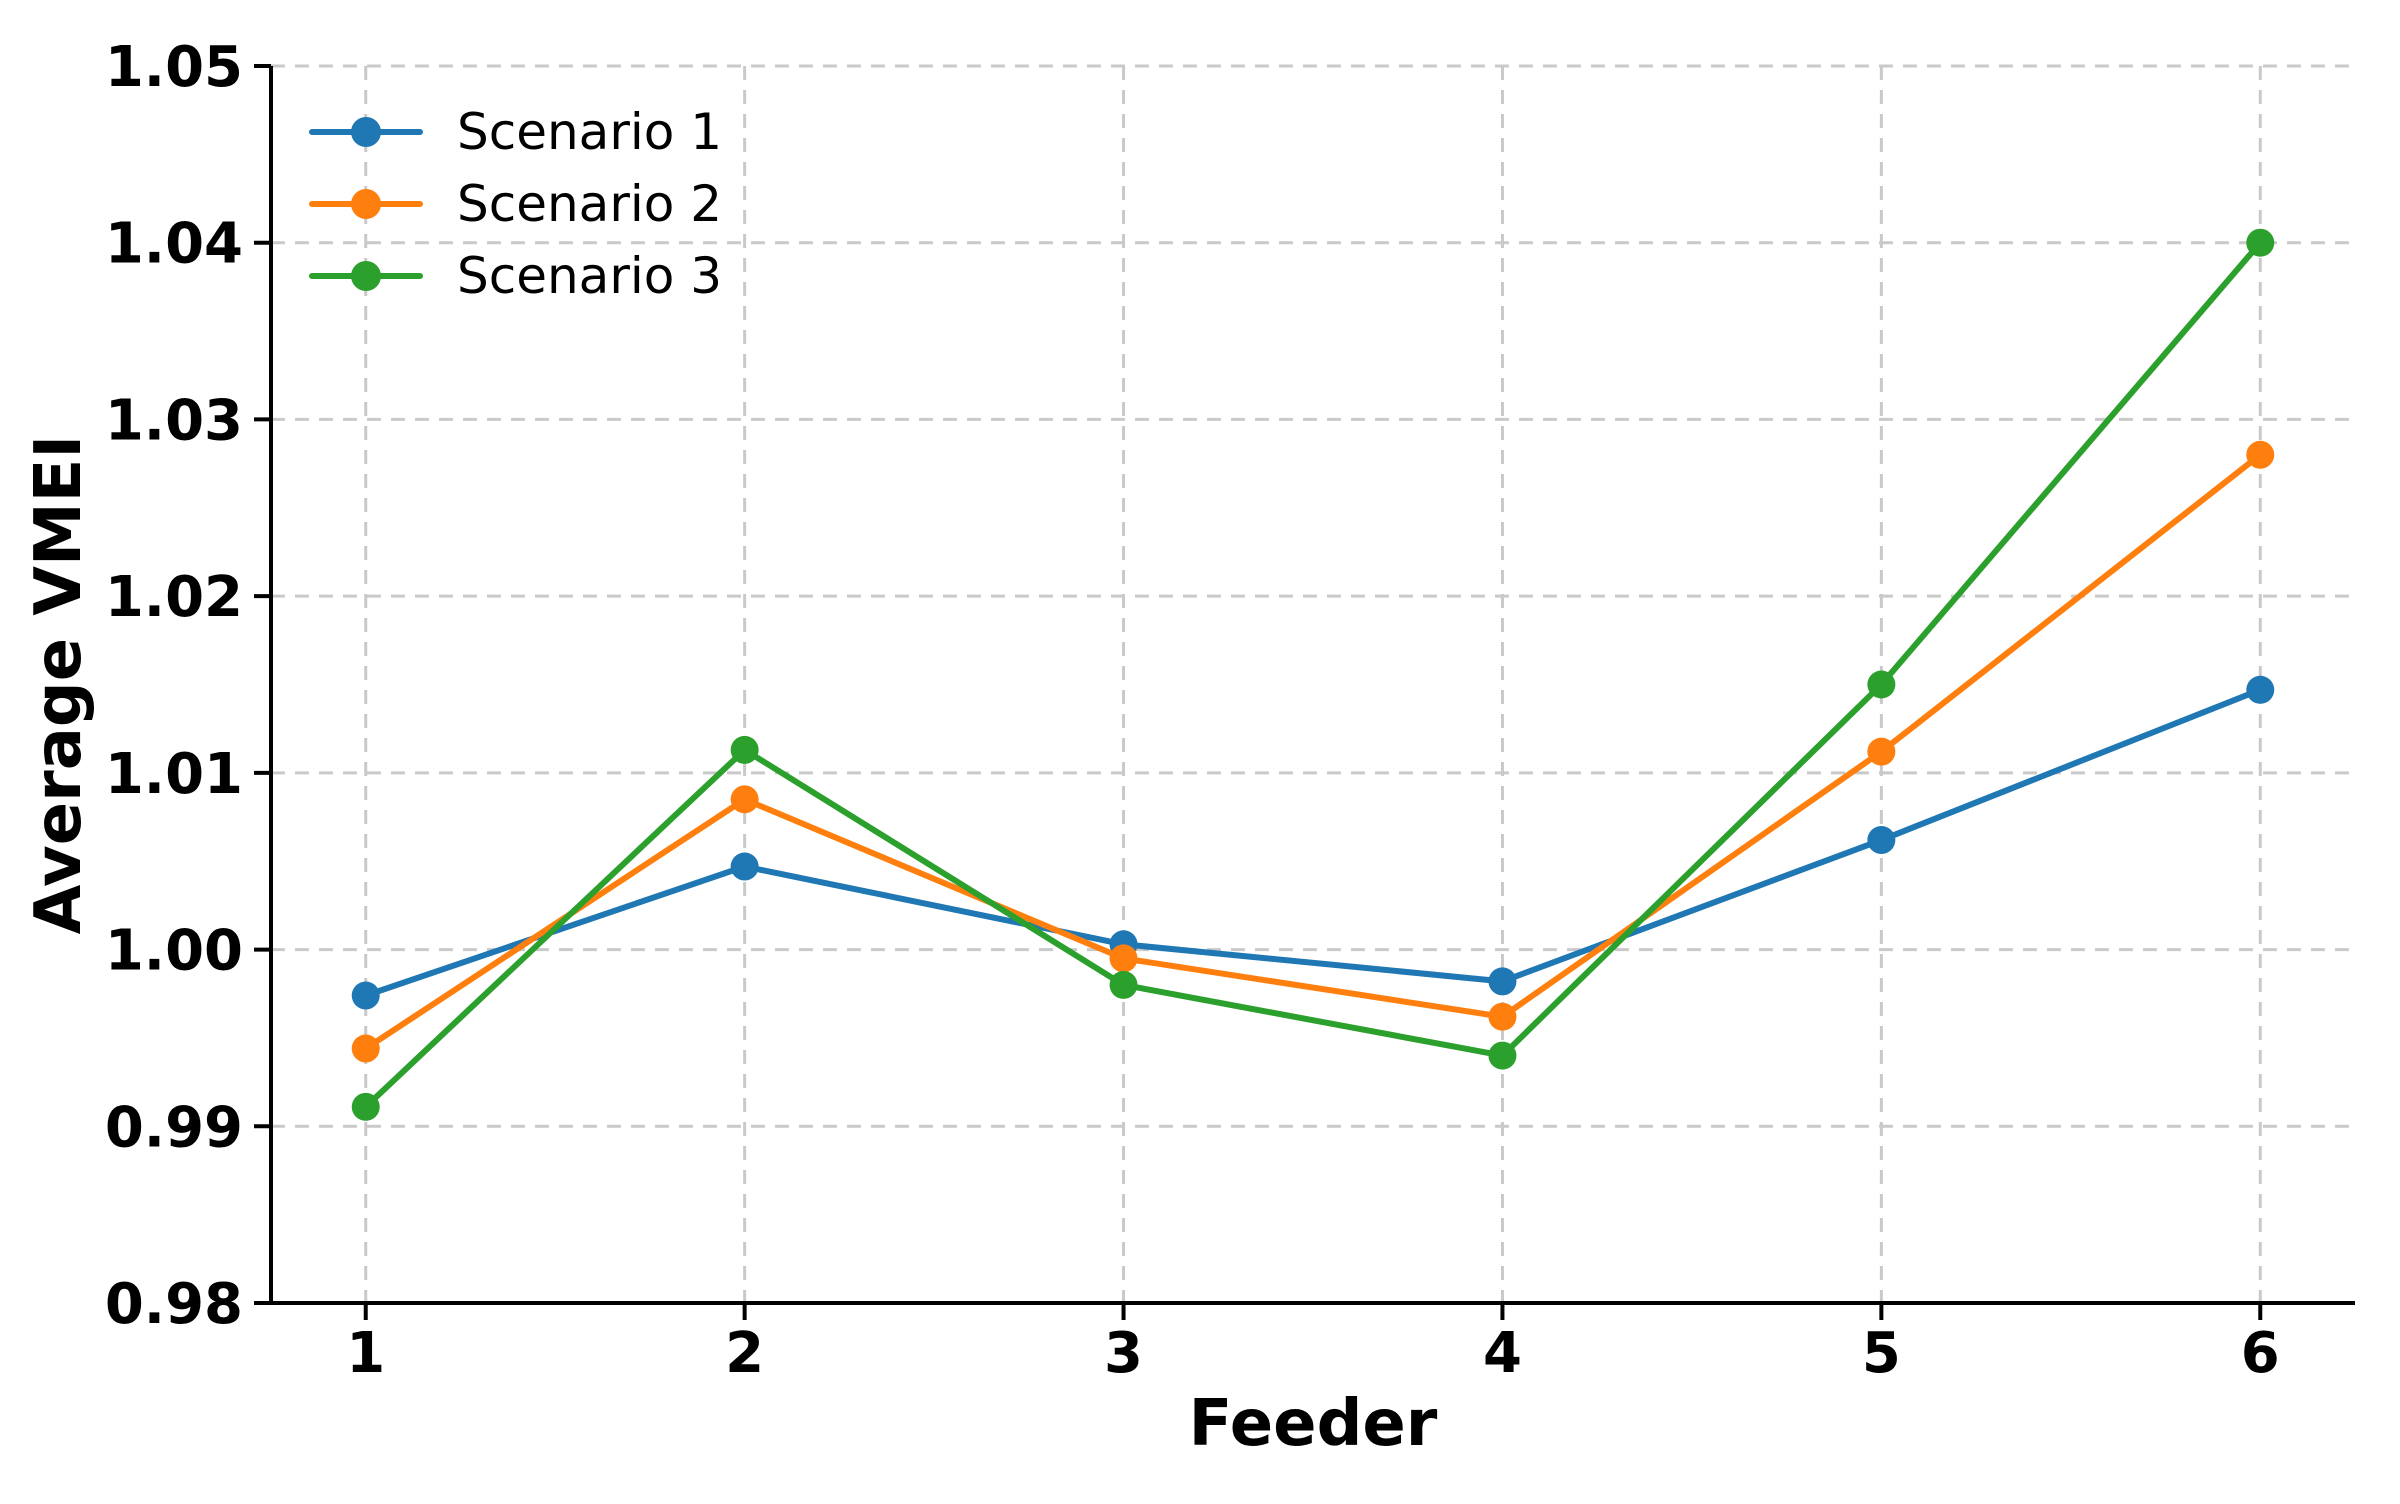  I want to click on y-tick-label: 1.02, so click(174, 597).